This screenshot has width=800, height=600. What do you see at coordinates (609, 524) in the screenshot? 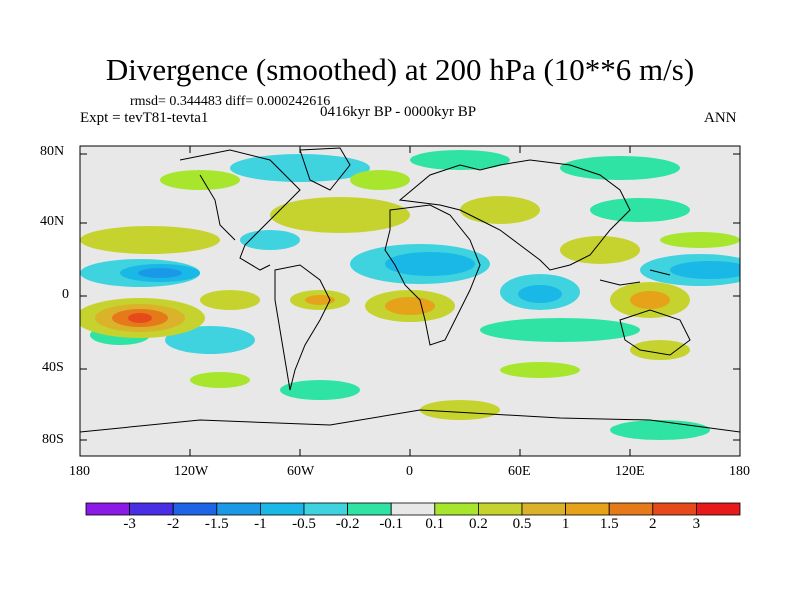
I see `colorbar-label: 1.5` at bounding box center [609, 524].